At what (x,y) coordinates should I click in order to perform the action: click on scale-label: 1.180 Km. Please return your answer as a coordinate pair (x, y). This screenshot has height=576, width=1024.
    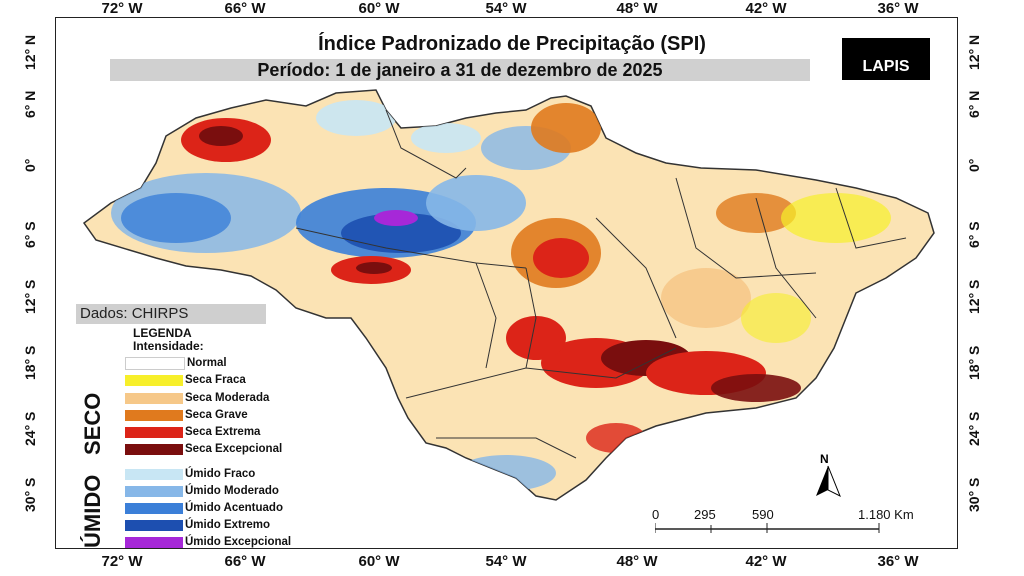
    Looking at the image, I should click on (886, 514).